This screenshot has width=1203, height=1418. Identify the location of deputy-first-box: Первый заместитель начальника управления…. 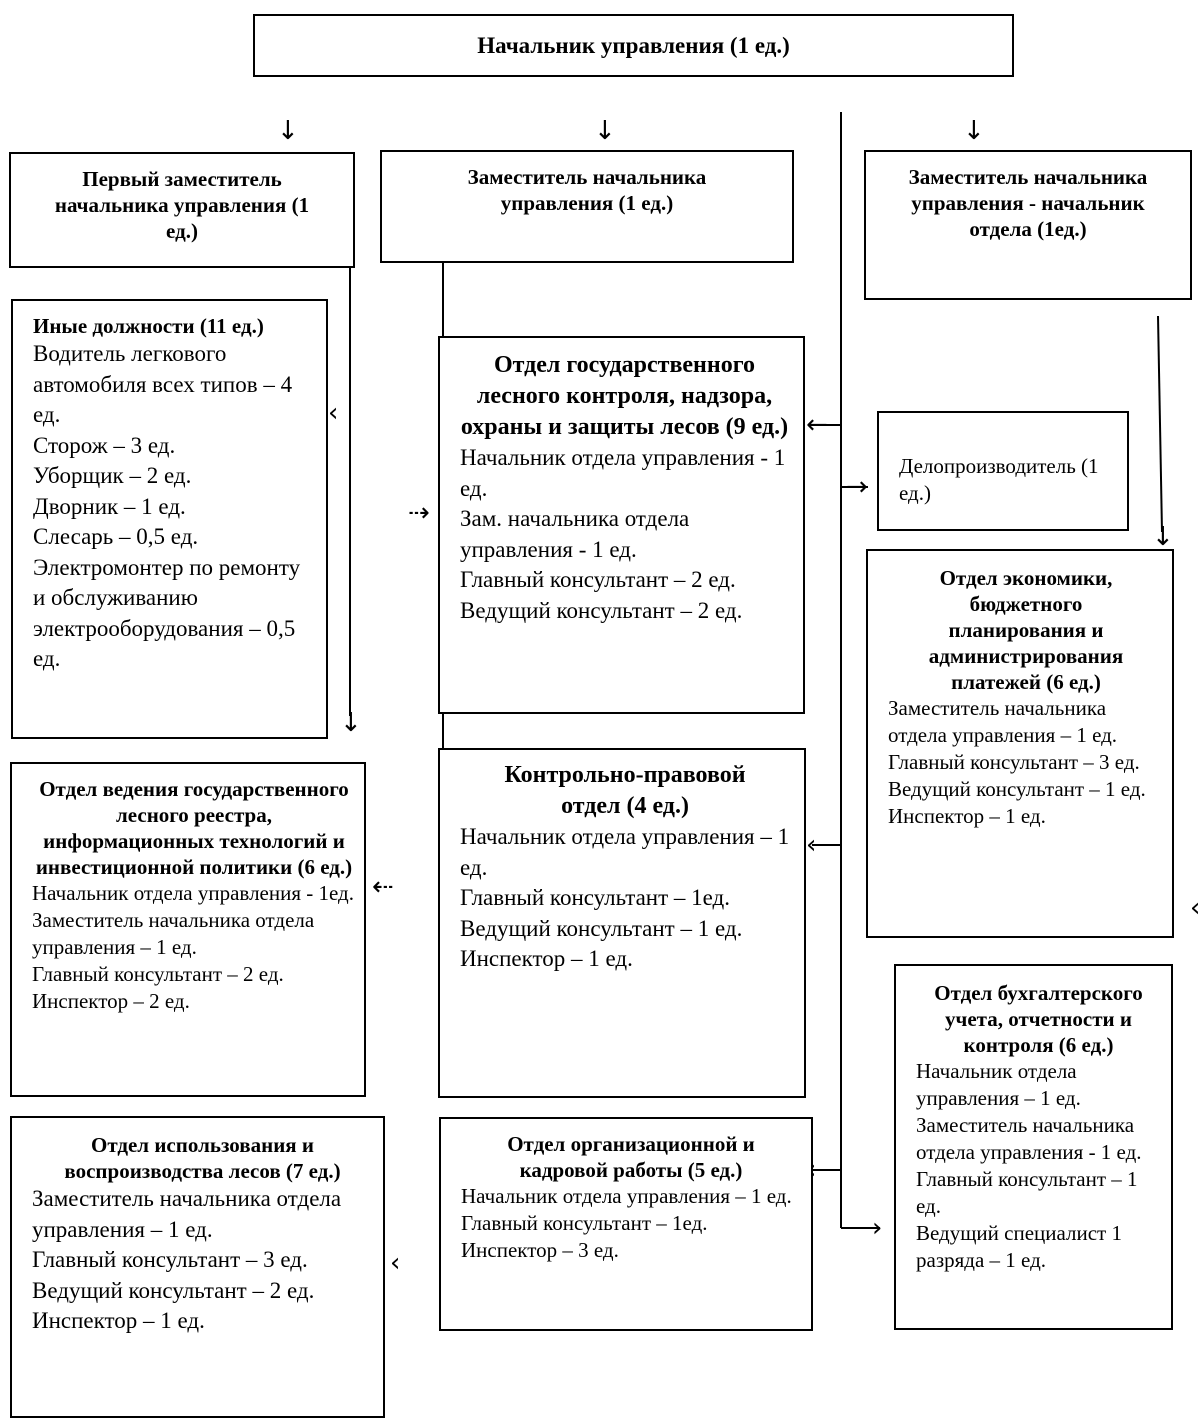
(182, 210).